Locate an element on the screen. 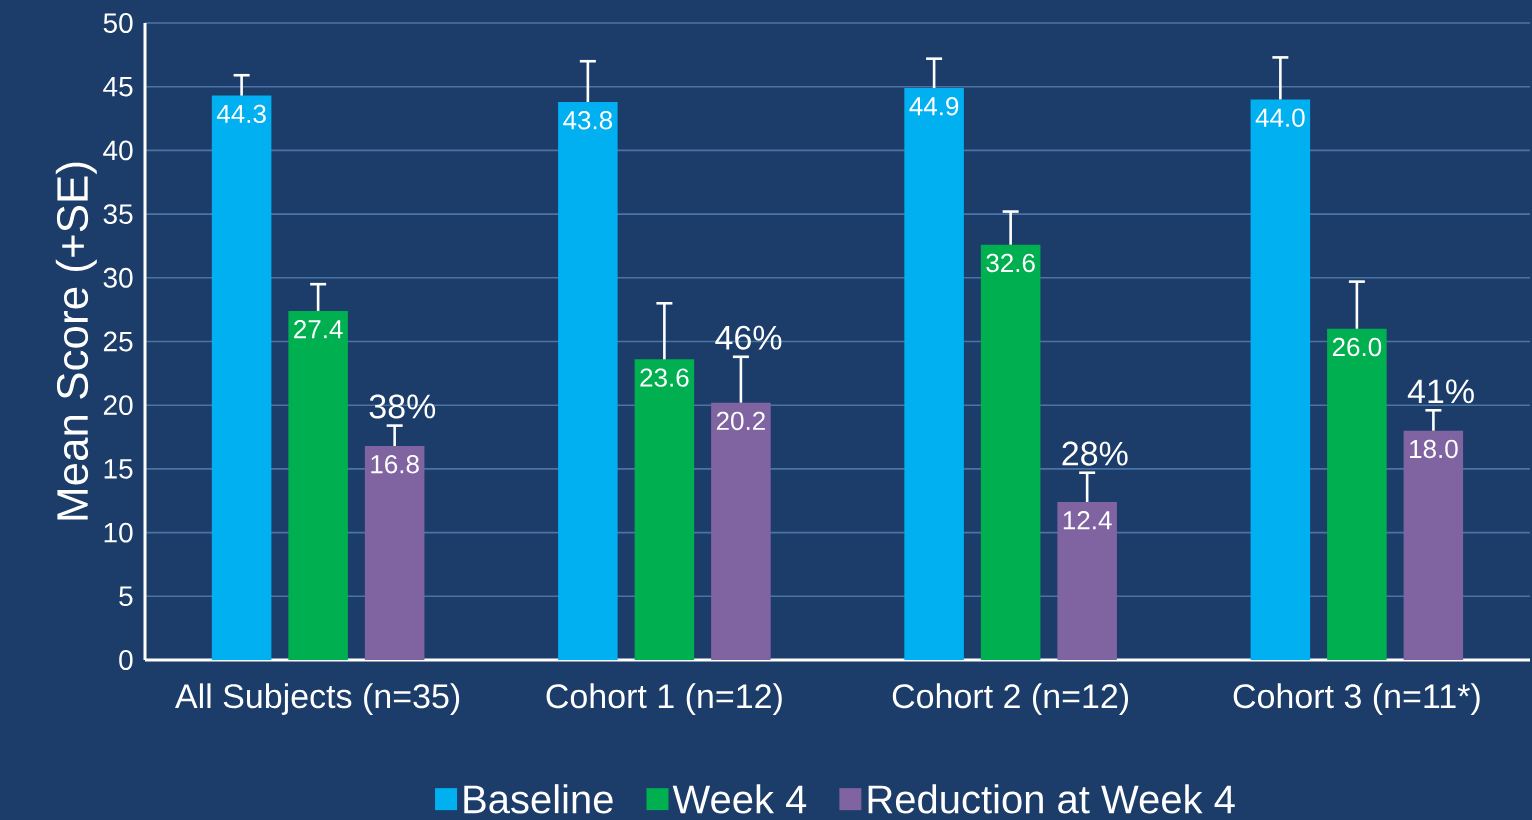 The height and width of the screenshot is (820, 1532). x-tick-label: Cohort 2 (n=12) is located at coordinates (1010, 699).